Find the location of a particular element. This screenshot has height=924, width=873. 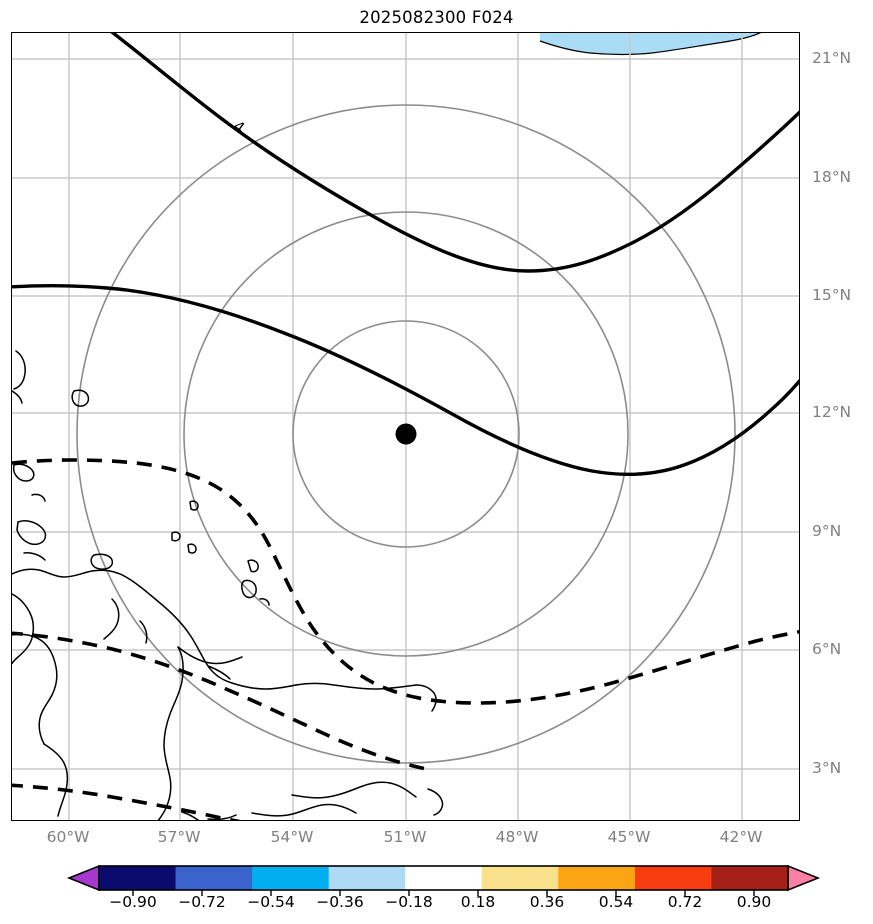

colorbar-svg is located at coordinates (443, 880).